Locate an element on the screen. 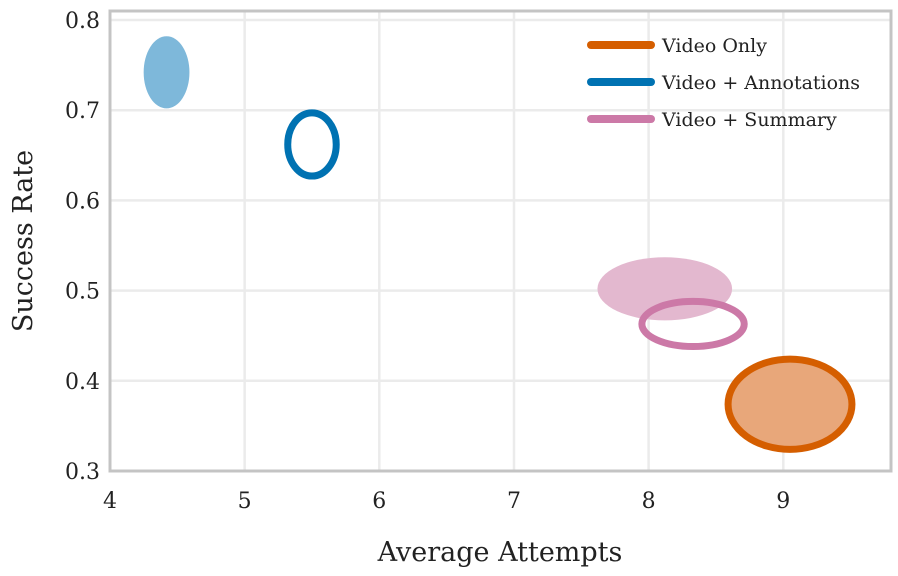 Image resolution: width=898 pixels, height=576 pixels. legend-label: Video Only is located at coordinates (714, 46).